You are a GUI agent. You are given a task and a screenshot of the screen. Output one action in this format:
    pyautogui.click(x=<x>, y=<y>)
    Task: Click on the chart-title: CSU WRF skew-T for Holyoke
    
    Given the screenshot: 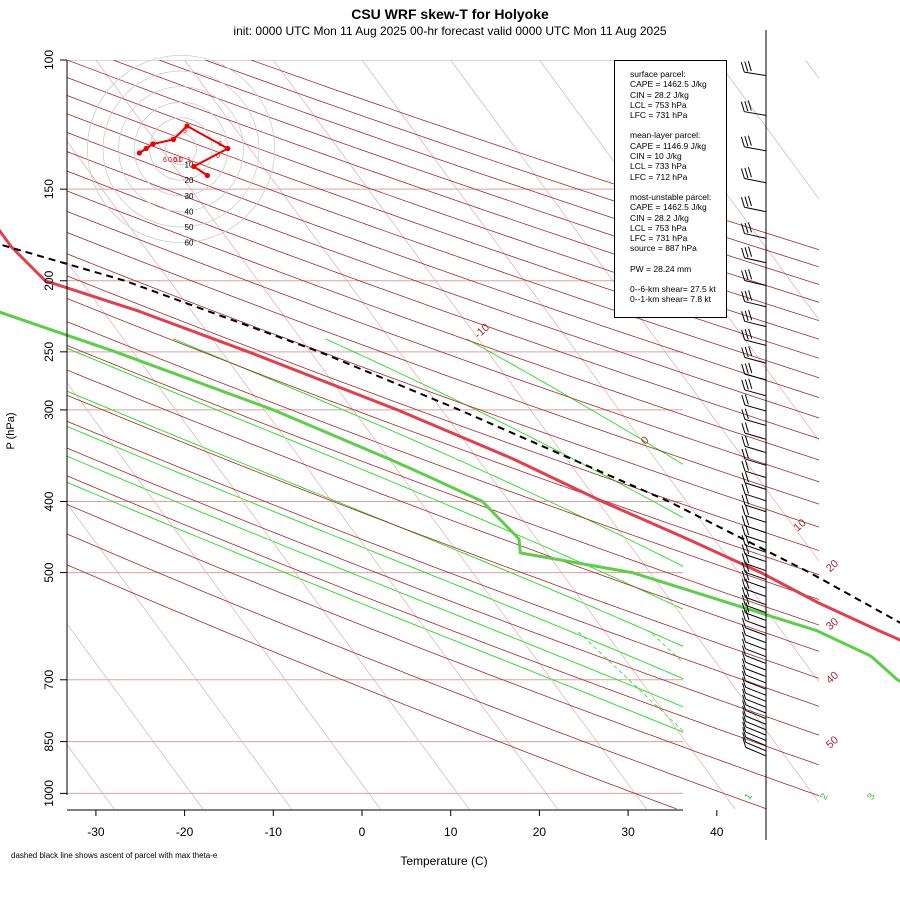 What is the action you would take?
    pyautogui.click(x=450, y=14)
    